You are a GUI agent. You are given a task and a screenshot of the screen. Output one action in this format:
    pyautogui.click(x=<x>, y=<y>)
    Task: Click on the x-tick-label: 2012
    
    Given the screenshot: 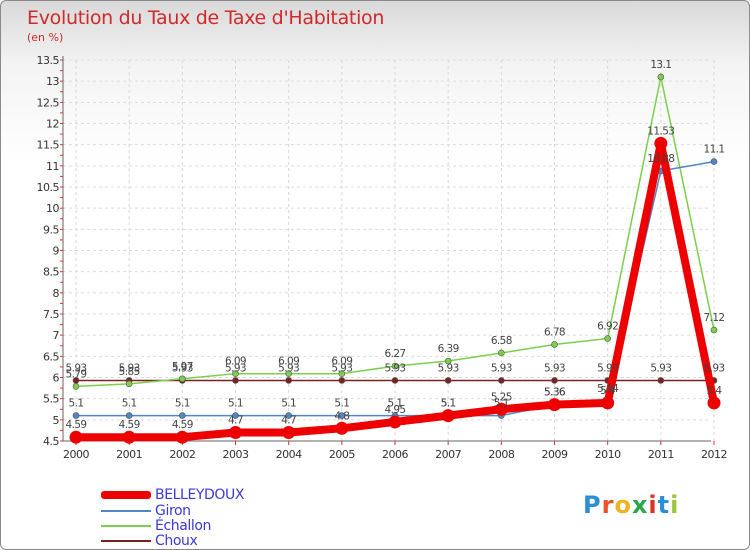 What is the action you would take?
    pyautogui.click(x=714, y=454)
    